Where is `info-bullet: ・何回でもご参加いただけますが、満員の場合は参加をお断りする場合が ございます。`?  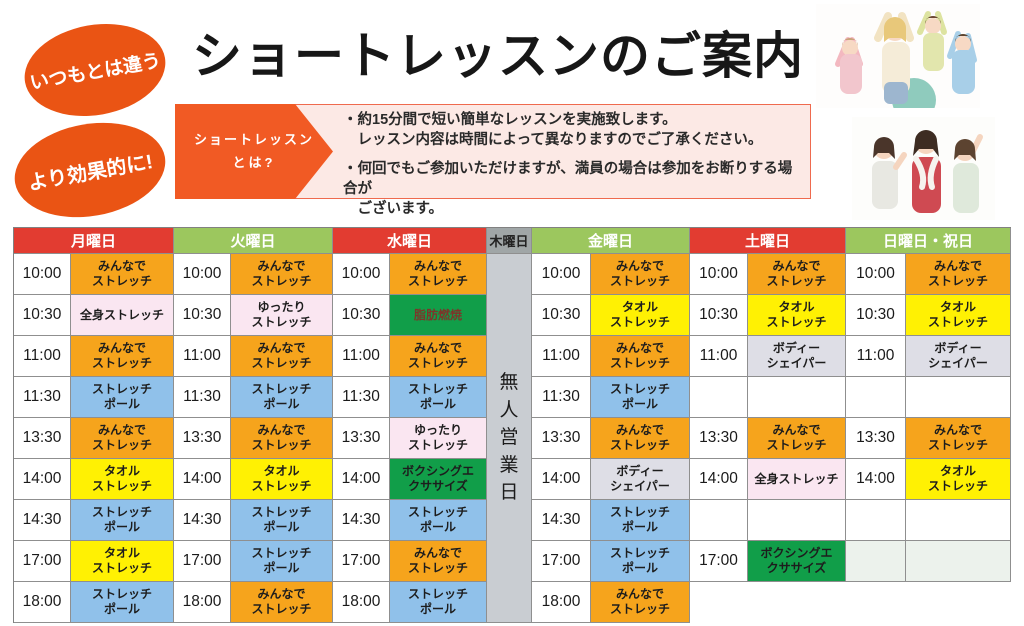 info-bullet: ・何回でもご参加いただけますが、満員の場合は参加をお断りする場合が ございます。 is located at coordinates (568, 189).